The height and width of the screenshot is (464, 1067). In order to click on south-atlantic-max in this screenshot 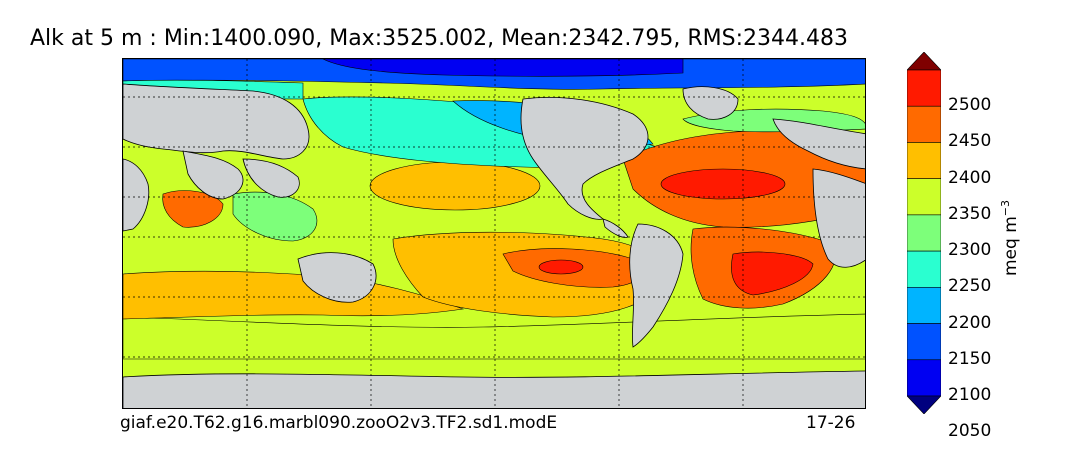, I will do `click(772, 273)`.